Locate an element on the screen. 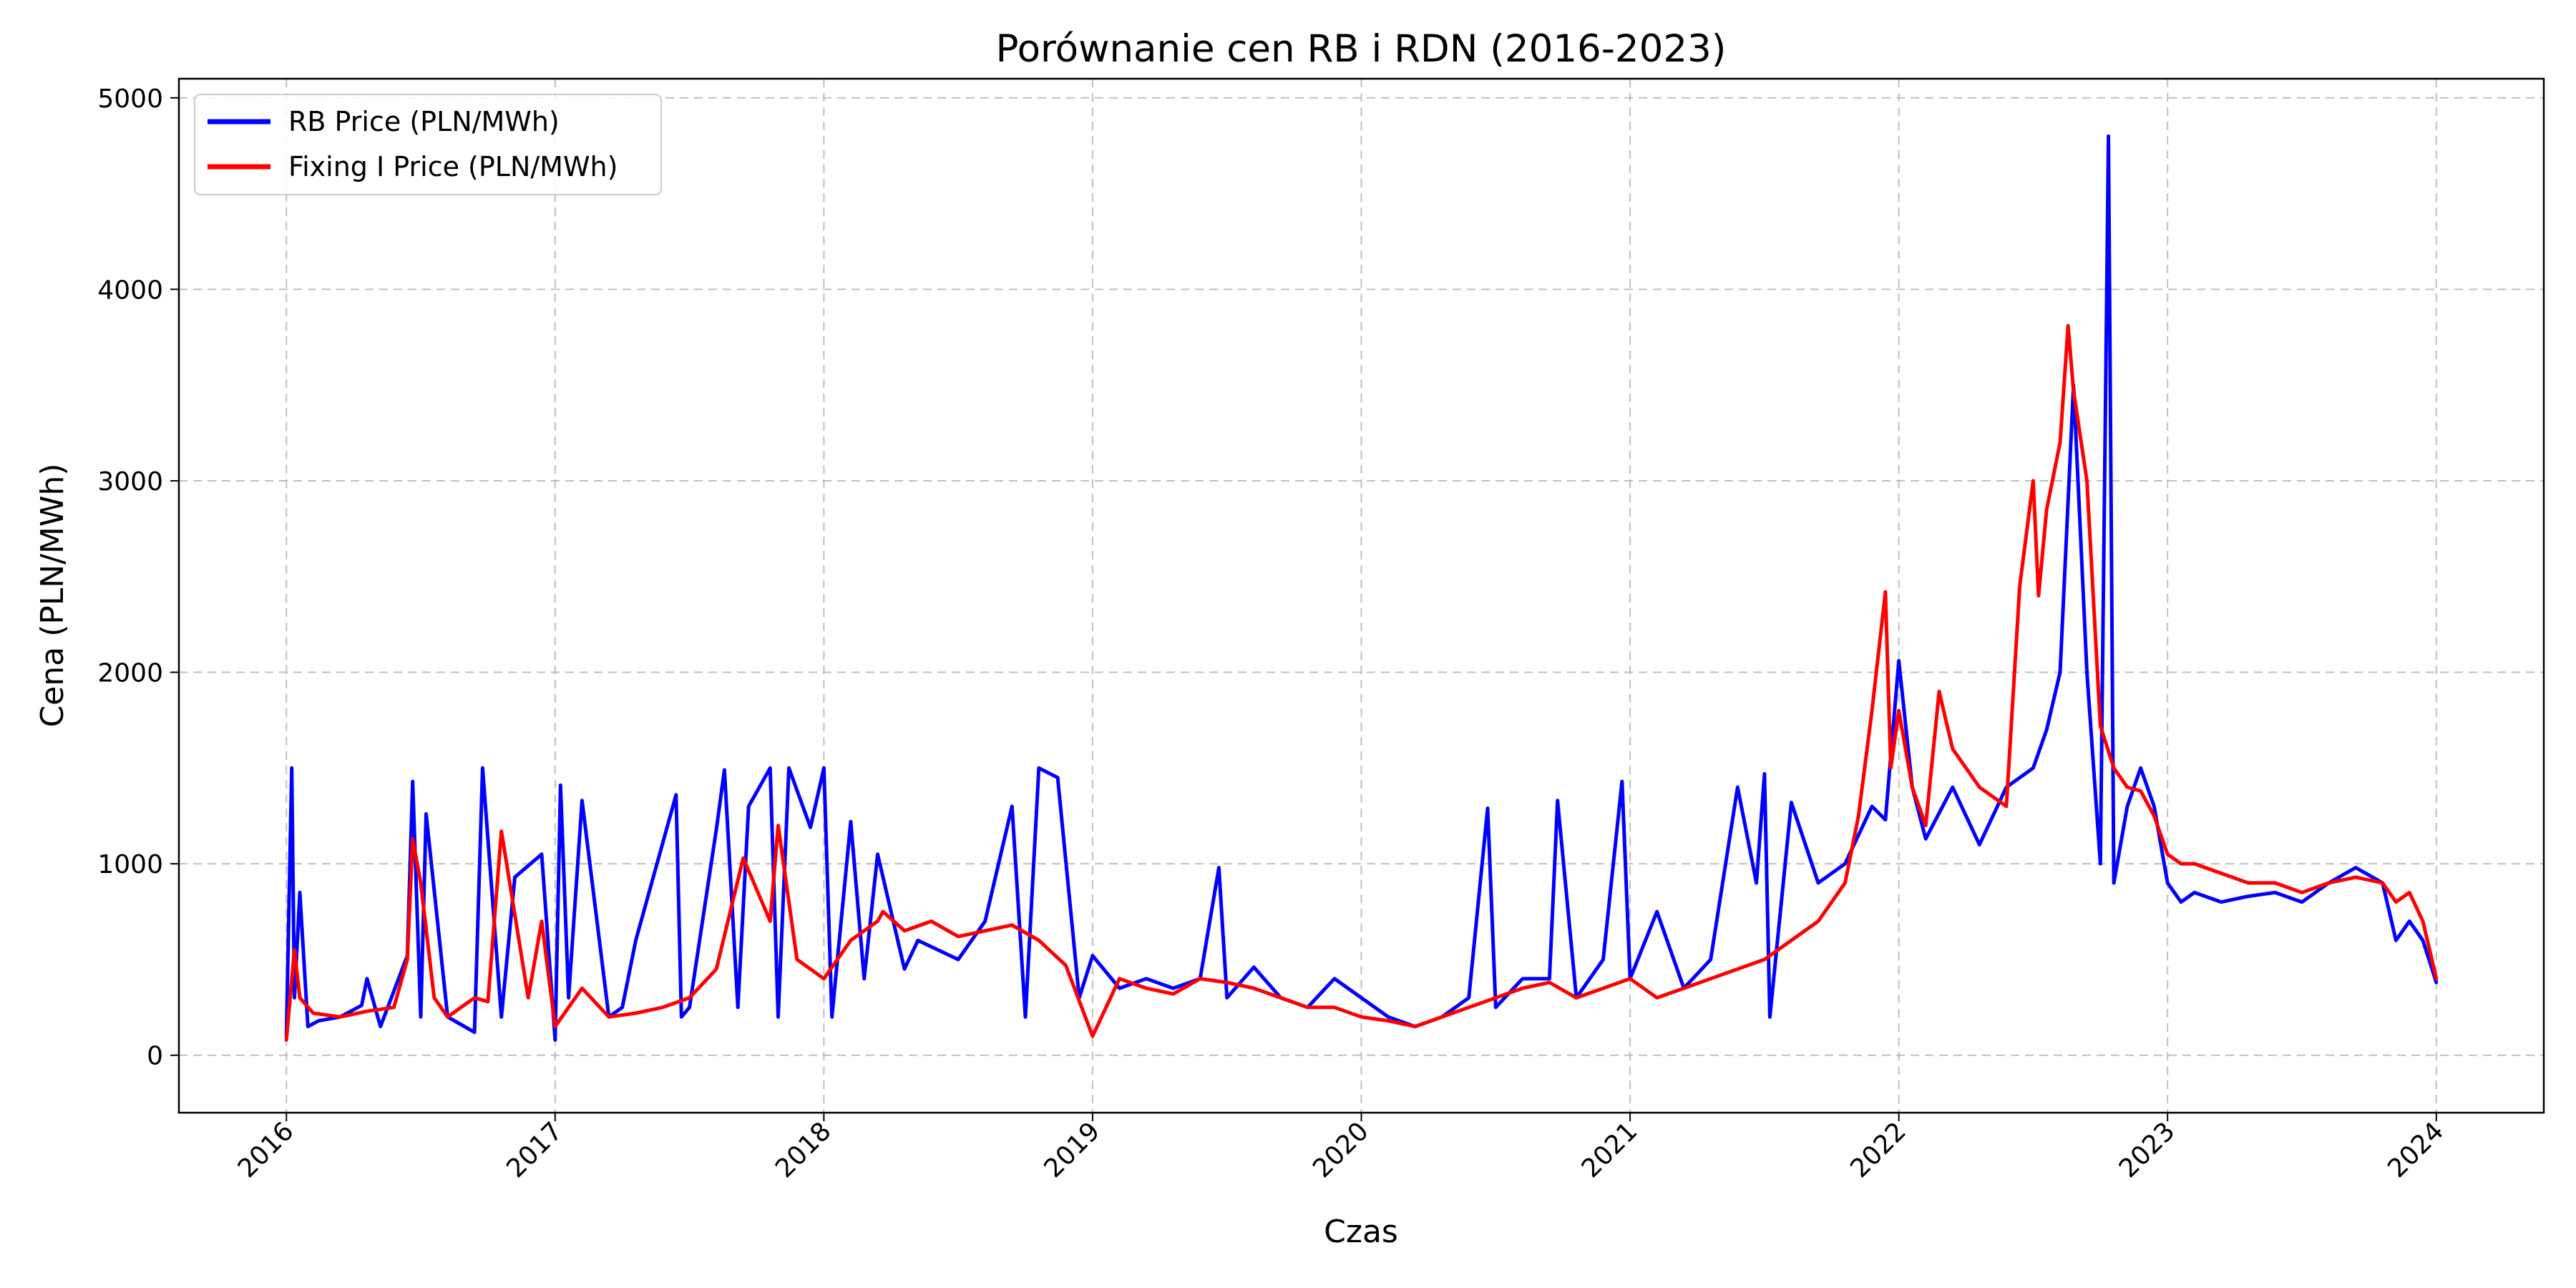 This screenshot has width=2576, height=1288. y-tick-label: 1000 is located at coordinates (130, 864).